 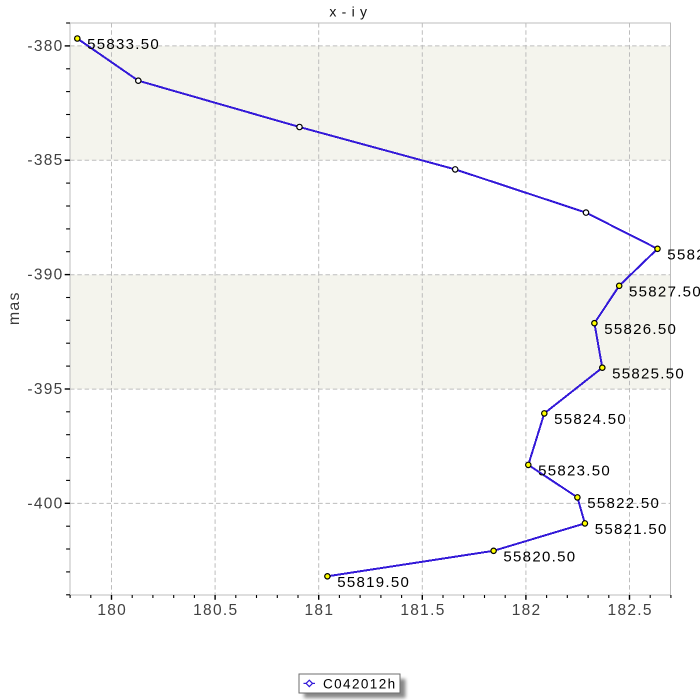 I want to click on svg-text: x - i y, so click(x=348, y=12).